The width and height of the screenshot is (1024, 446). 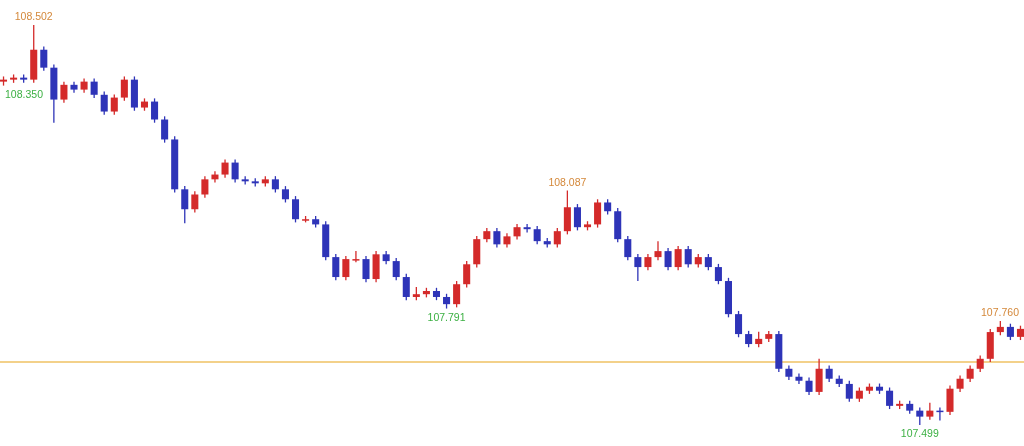 I want to click on annotation: 107.791, so click(x=446, y=316).